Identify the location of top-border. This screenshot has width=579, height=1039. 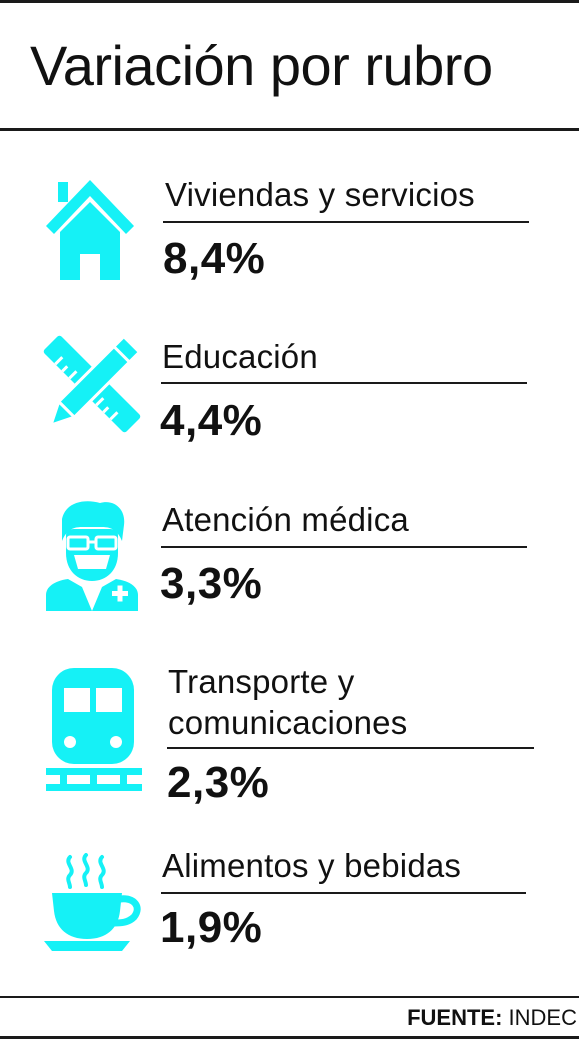
(289, 1).